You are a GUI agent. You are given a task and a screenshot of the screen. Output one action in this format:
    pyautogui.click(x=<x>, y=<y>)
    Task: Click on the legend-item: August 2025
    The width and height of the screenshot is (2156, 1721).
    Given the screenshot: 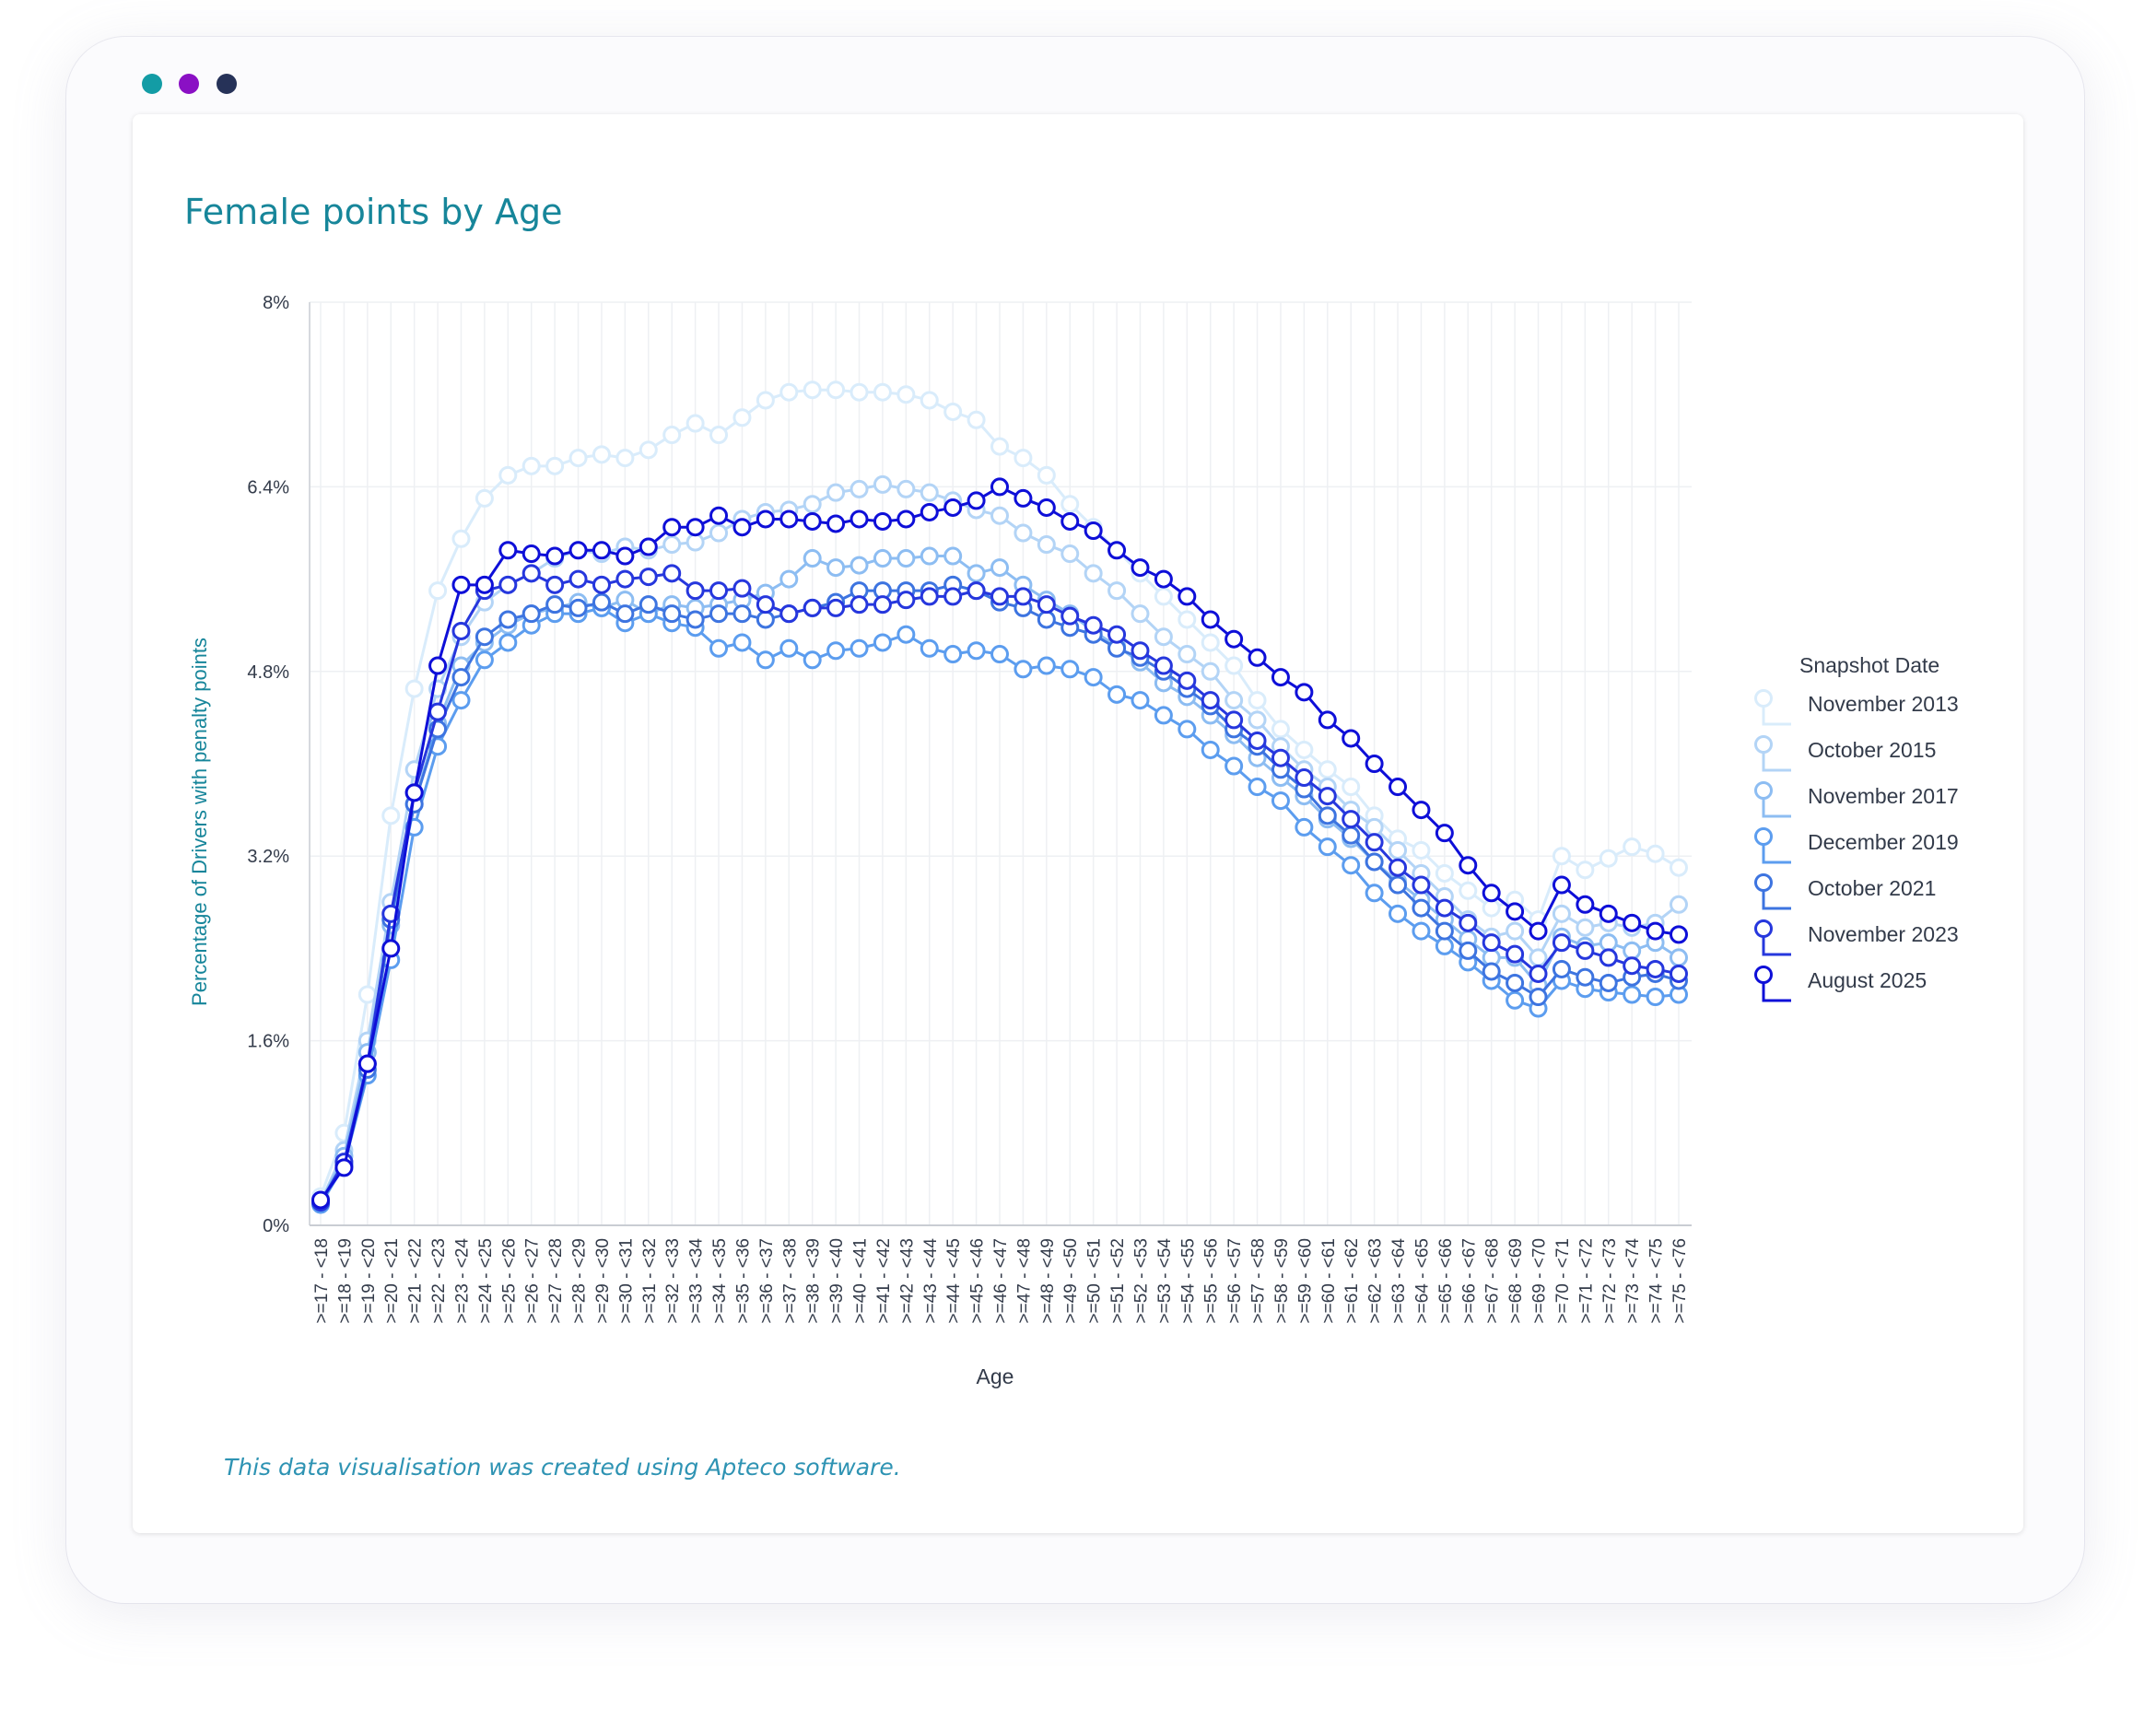 What is the action you would take?
    pyautogui.click(x=1841, y=984)
    